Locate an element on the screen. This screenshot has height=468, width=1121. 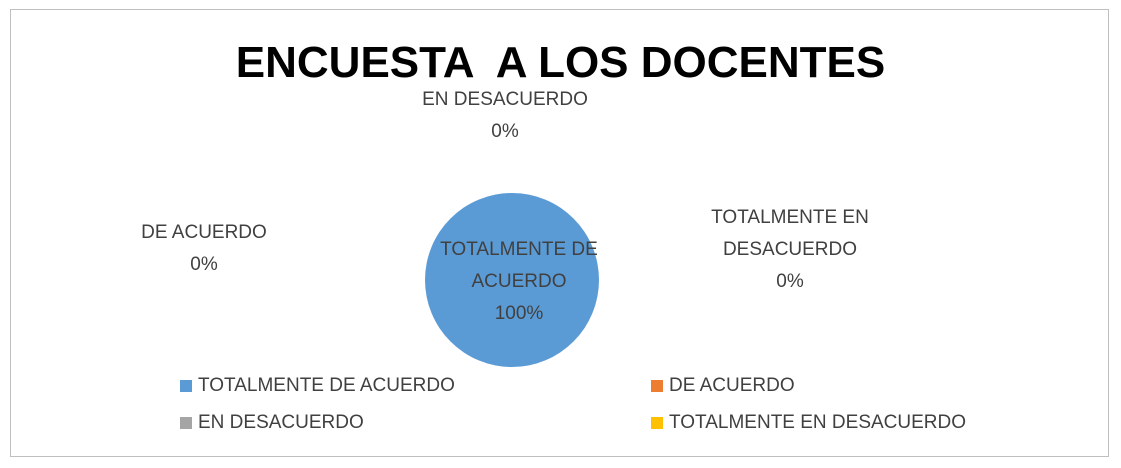
data-label-name: TOTALMENTE EN DESACUERDO is located at coordinates (790, 233).